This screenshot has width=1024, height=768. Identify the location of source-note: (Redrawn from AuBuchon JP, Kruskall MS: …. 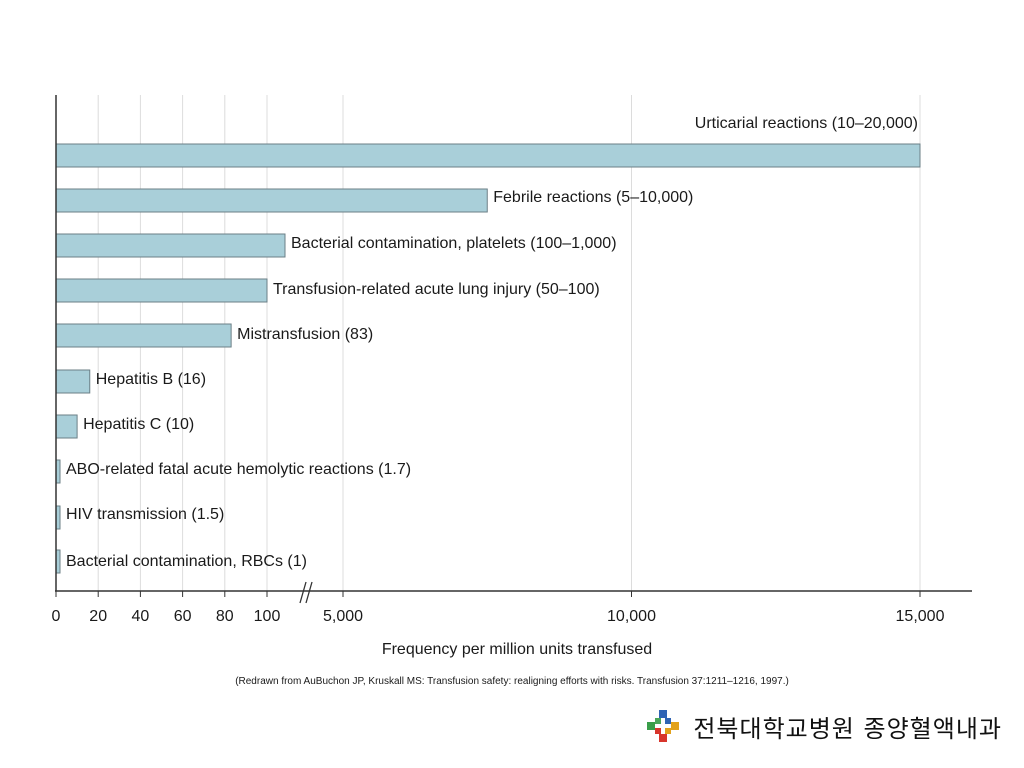
(512, 681).